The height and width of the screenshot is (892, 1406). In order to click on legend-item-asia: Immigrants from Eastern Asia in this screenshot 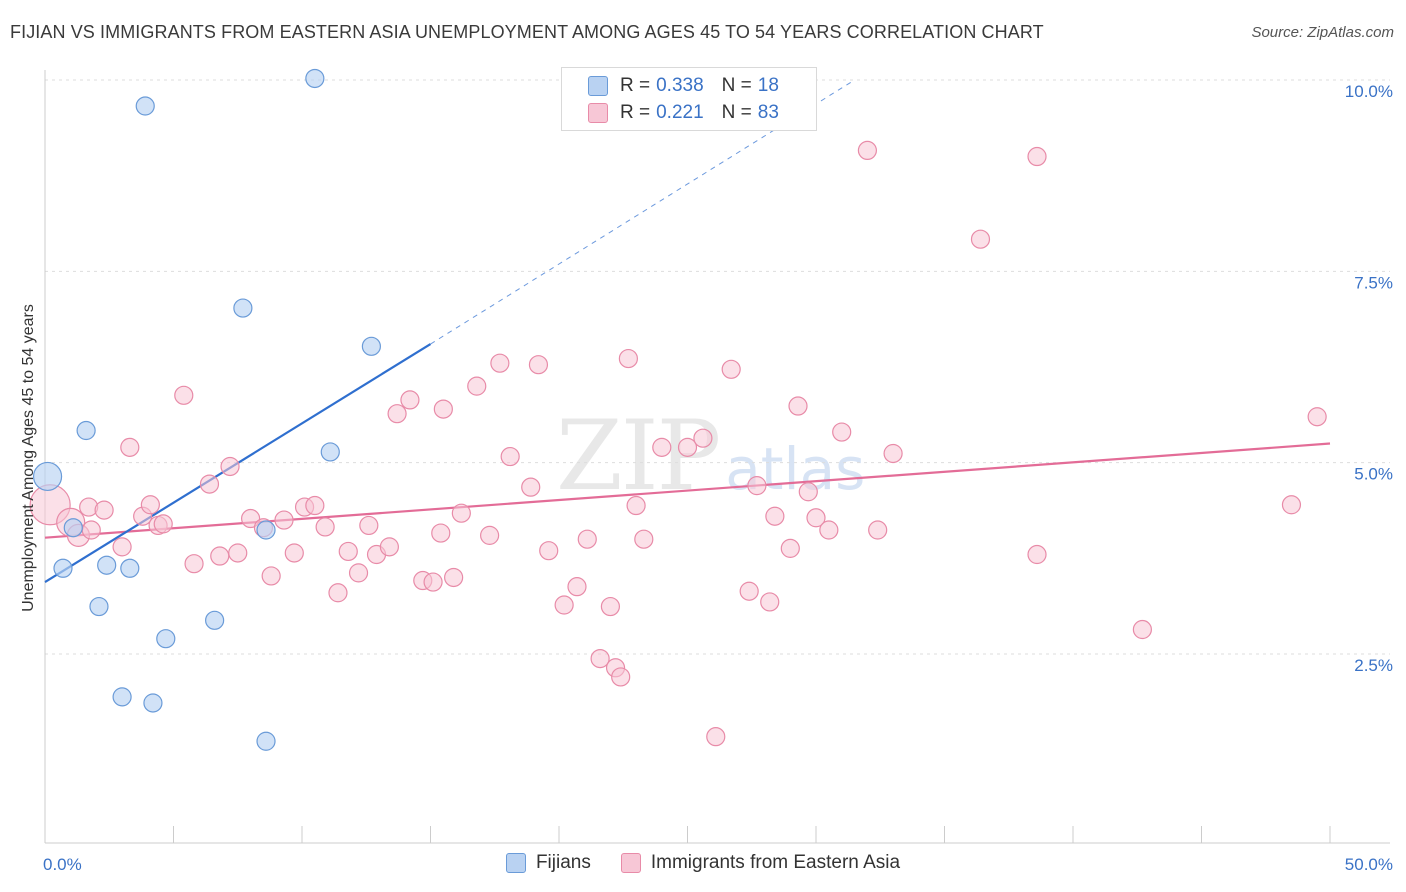, I will do `click(760, 863)`.